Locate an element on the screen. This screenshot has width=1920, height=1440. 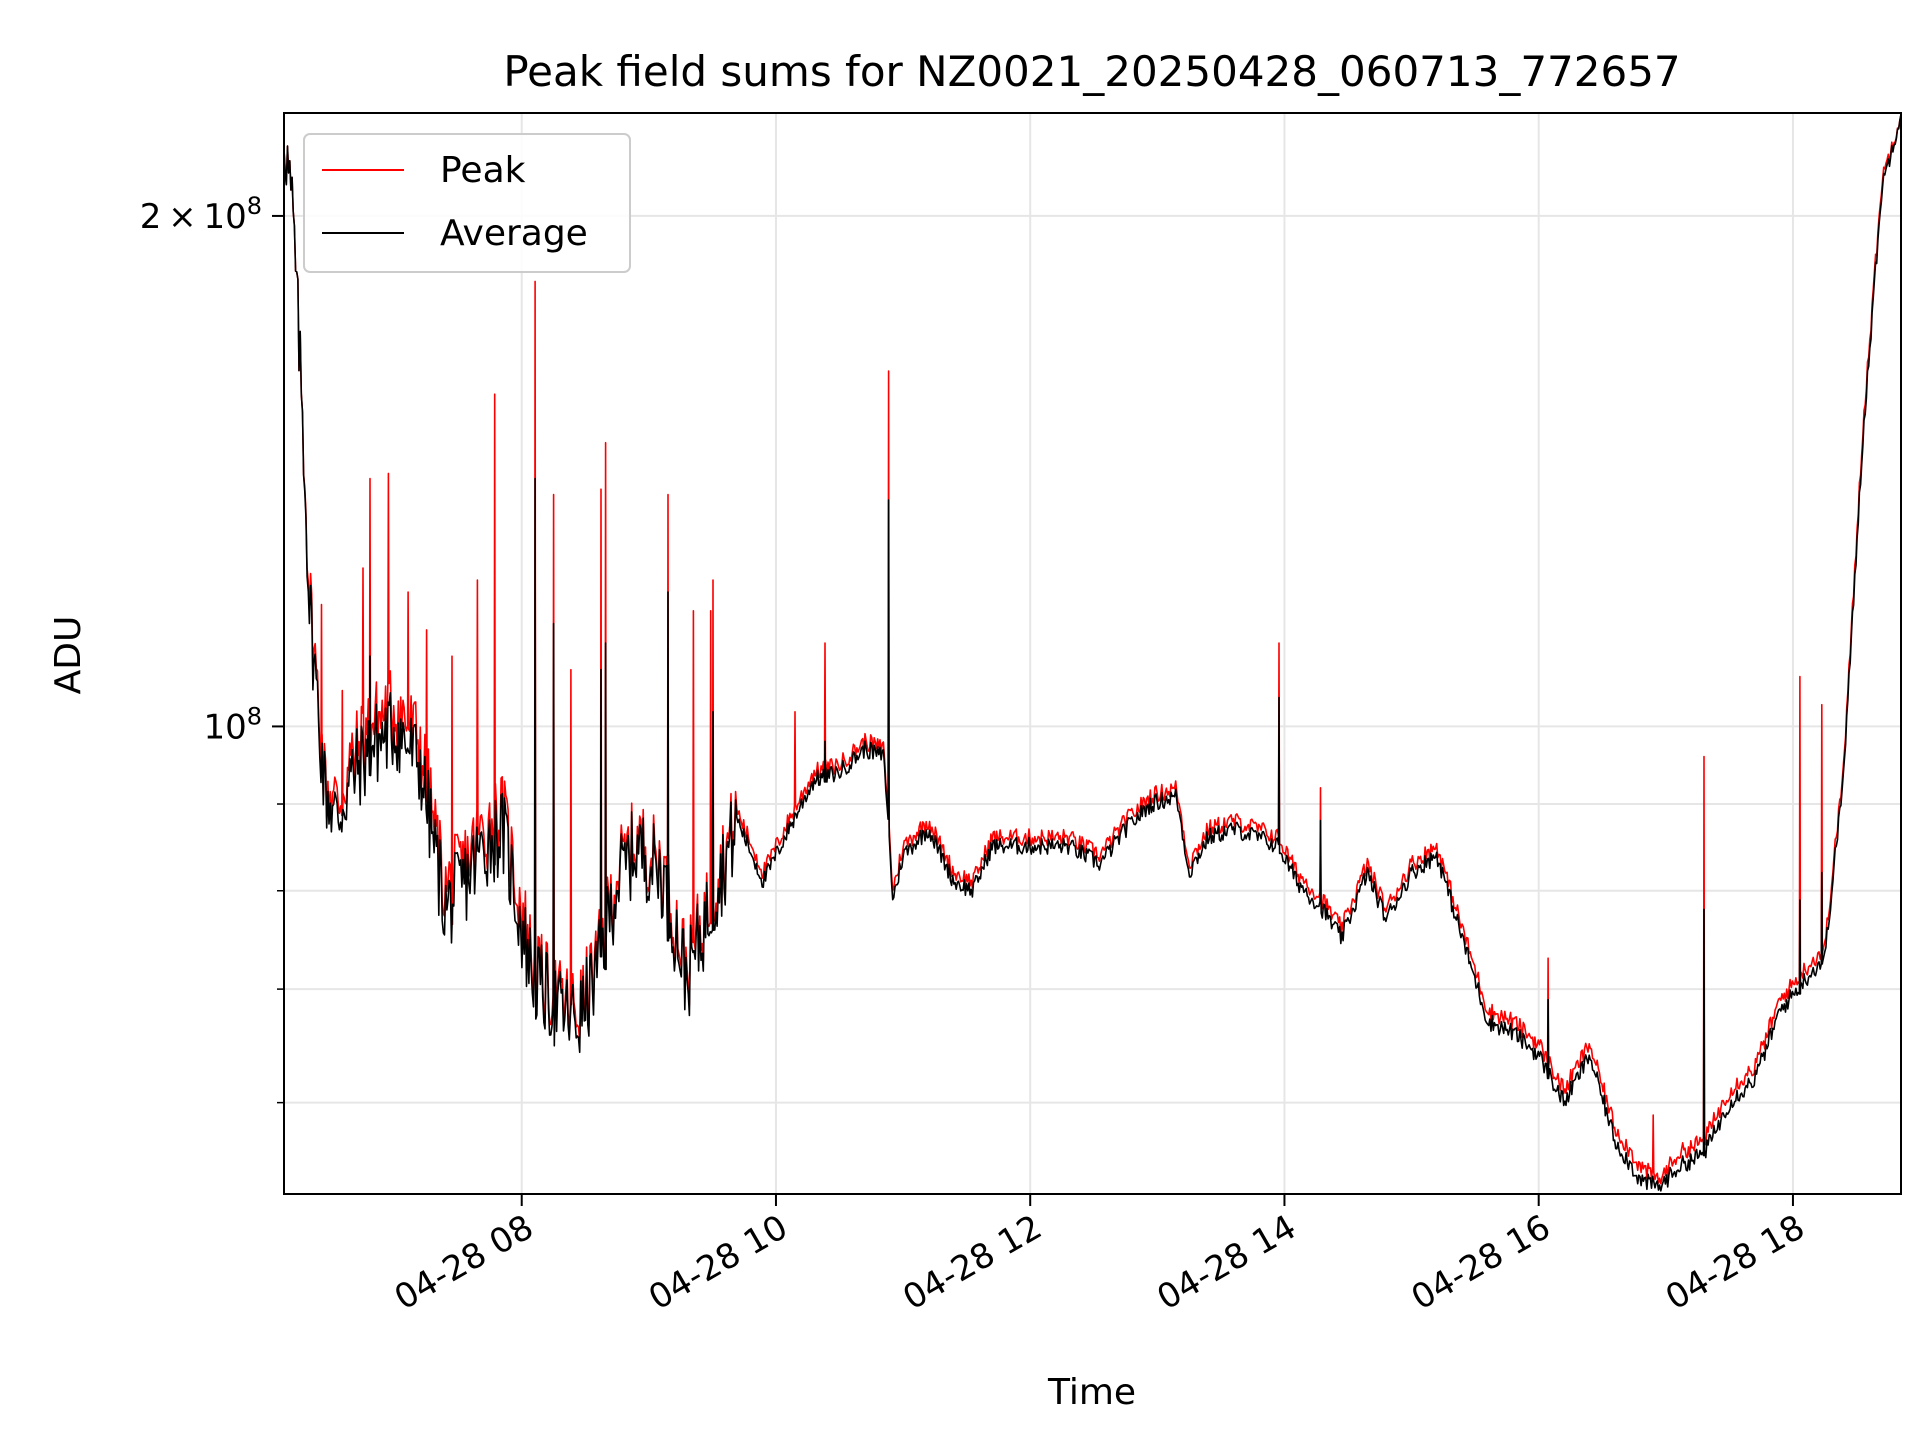
legend: Peak Average is located at coordinates (467, 203).